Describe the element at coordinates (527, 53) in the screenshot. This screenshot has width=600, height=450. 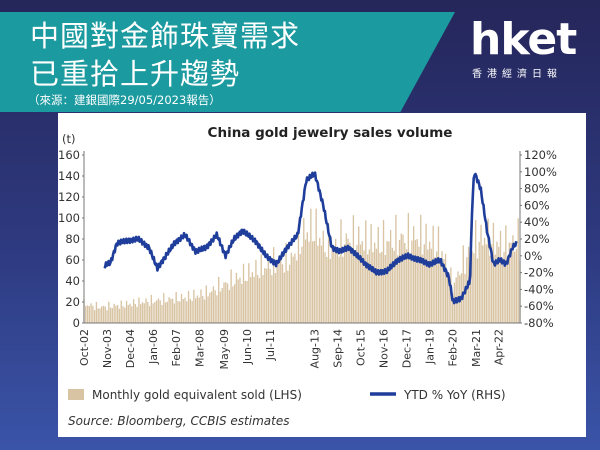
I see `hket-logo: hket 香港經濟日報` at that location.